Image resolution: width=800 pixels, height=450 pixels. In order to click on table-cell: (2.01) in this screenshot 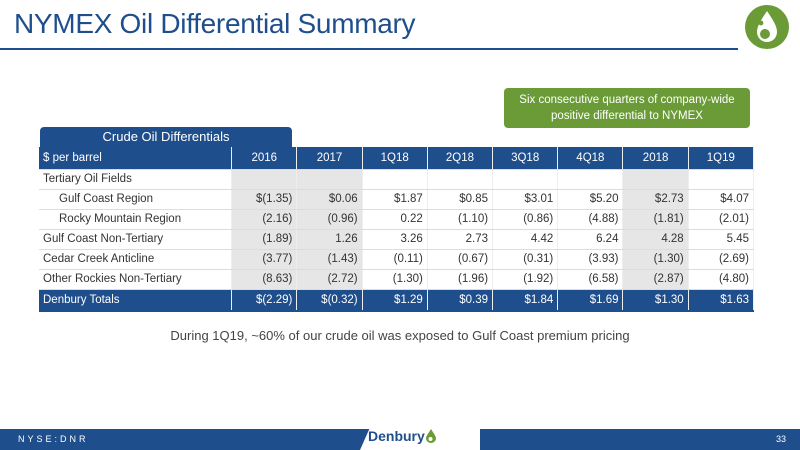, I will do `click(721, 219)`.